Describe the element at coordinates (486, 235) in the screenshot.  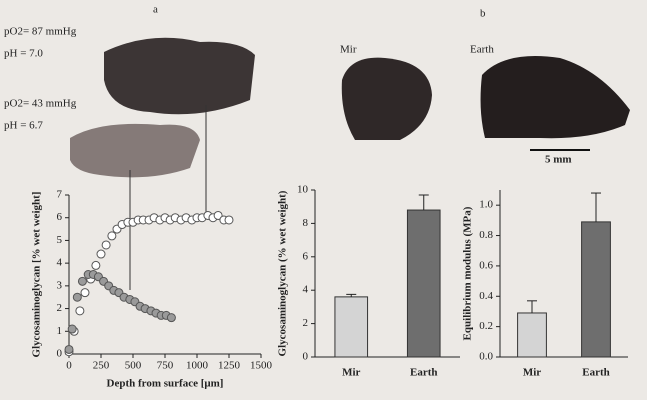
I see `y-tick-label: 0.8` at that location.